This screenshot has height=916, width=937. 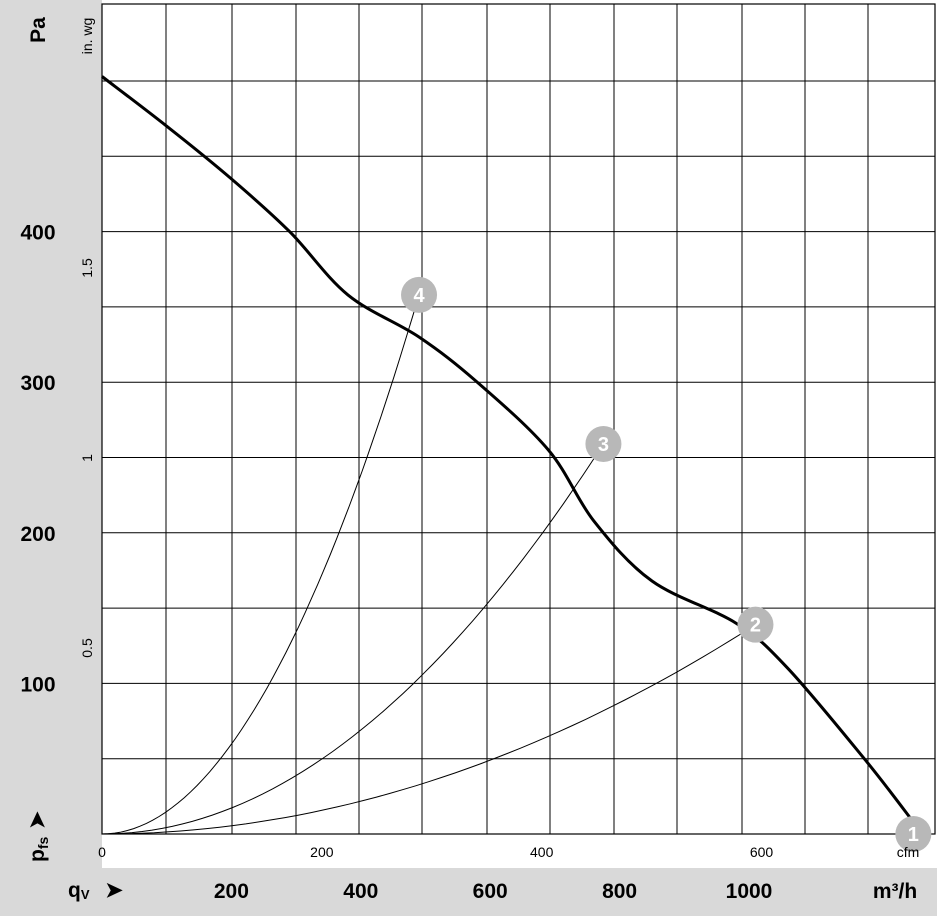 What do you see at coordinates (37, 684) in the screenshot?
I see `y-tick-label: 100` at bounding box center [37, 684].